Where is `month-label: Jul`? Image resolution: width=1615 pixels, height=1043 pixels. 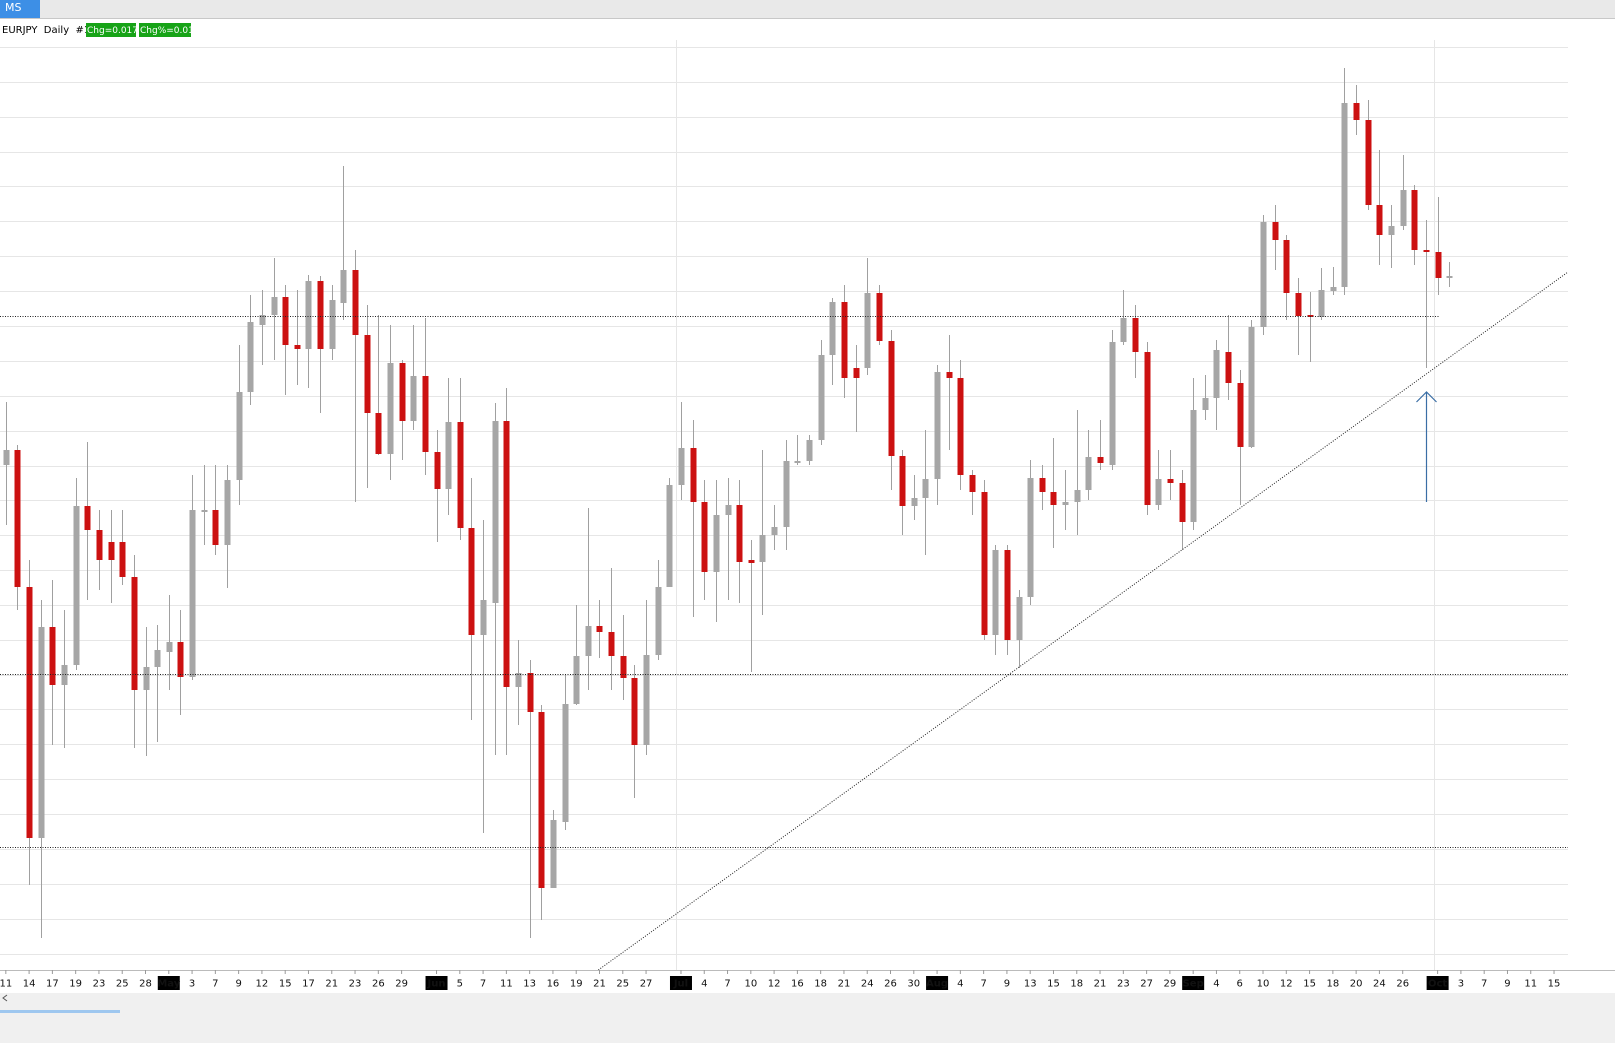 month-label: Jul is located at coordinates (680, 984).